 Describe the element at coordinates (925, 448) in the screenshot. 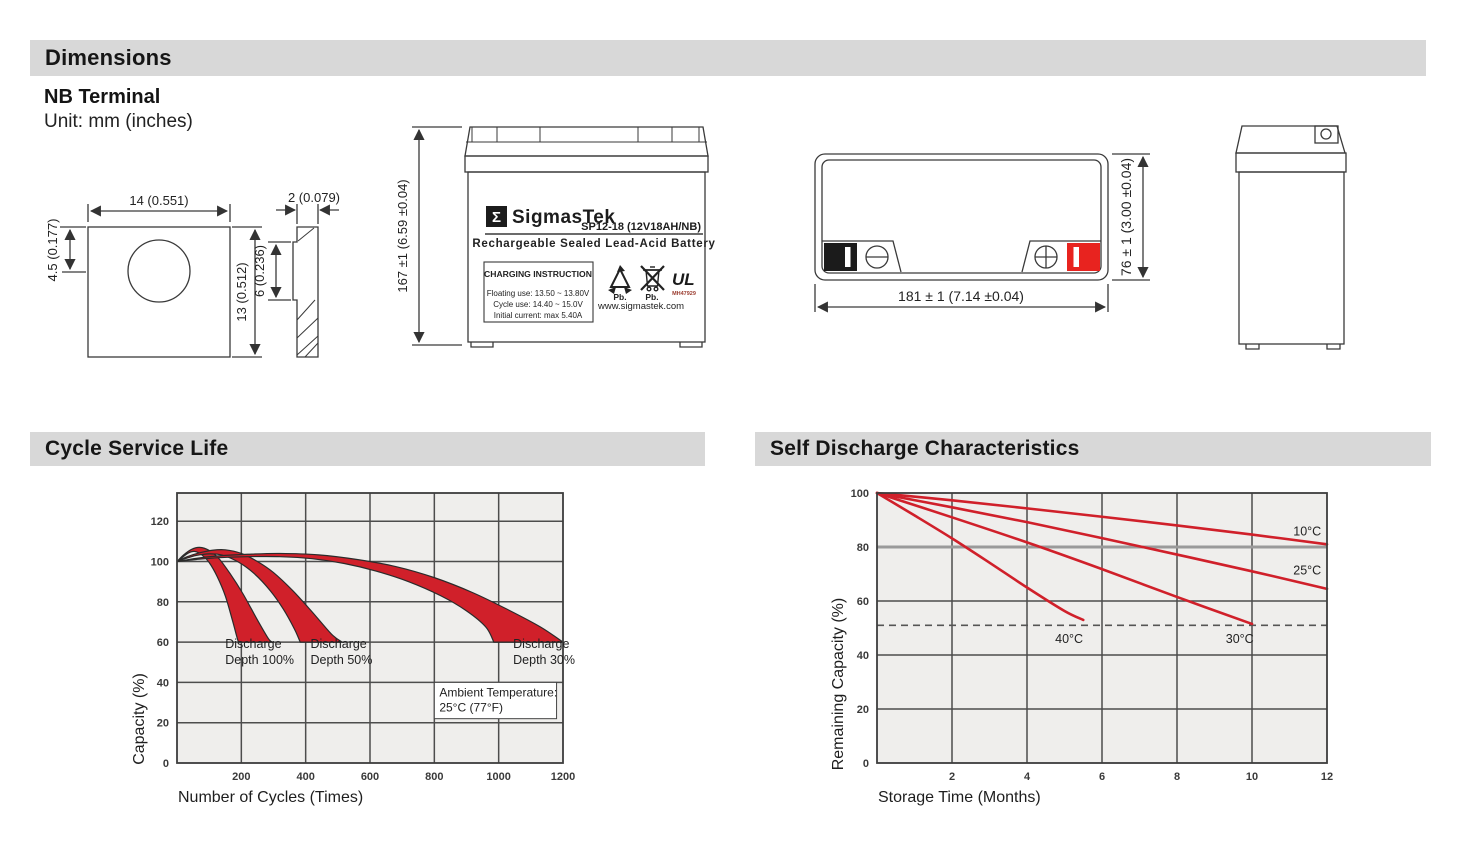

I see `section-title: Self Discharge Characteristics` at that location.